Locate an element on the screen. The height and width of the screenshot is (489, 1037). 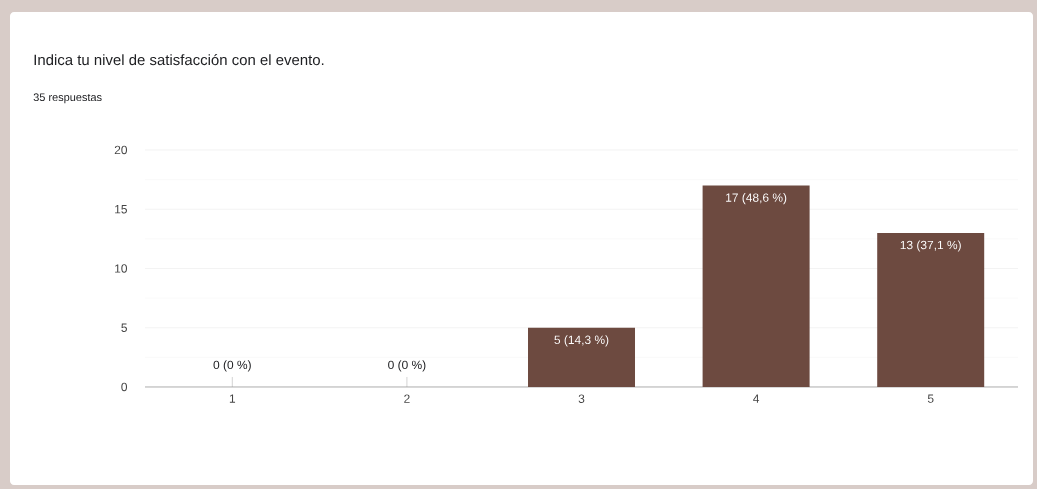
x-tick-label: 3 is located at coordinates (581, 398).